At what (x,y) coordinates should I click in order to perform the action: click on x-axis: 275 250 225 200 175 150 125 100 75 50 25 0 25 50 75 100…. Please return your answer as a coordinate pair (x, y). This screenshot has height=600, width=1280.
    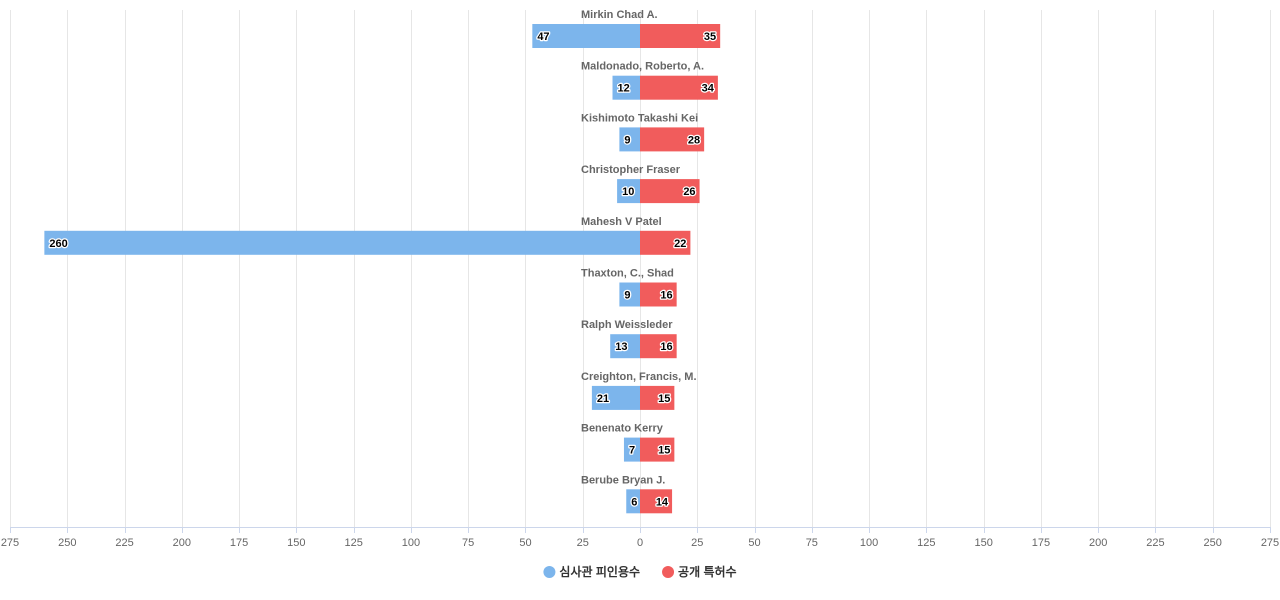
    Looking at the image, I should click on (640, 538).